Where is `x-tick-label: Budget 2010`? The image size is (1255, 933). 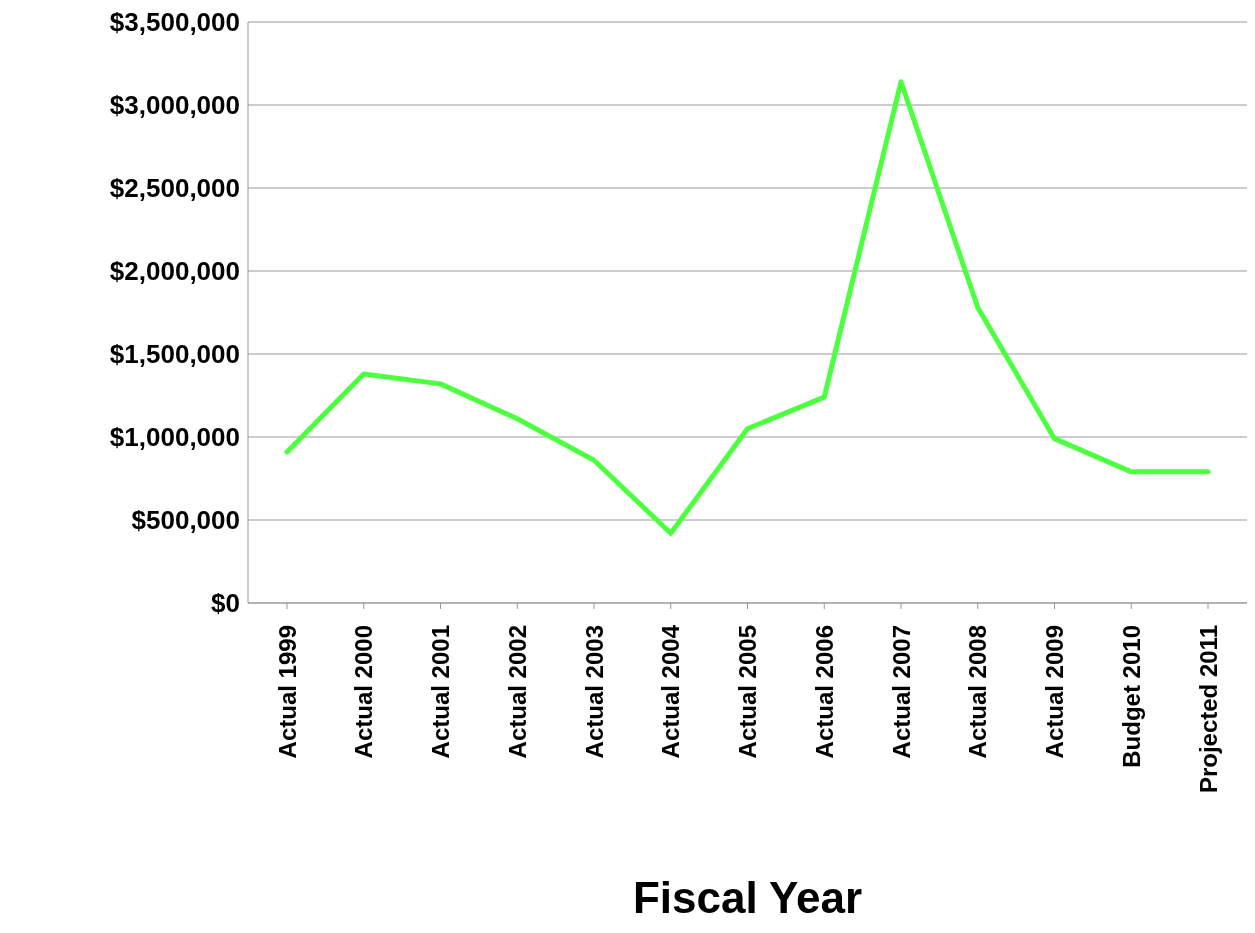
x-tick-label: Budget 2010 is located at coordinates (1131, 696).